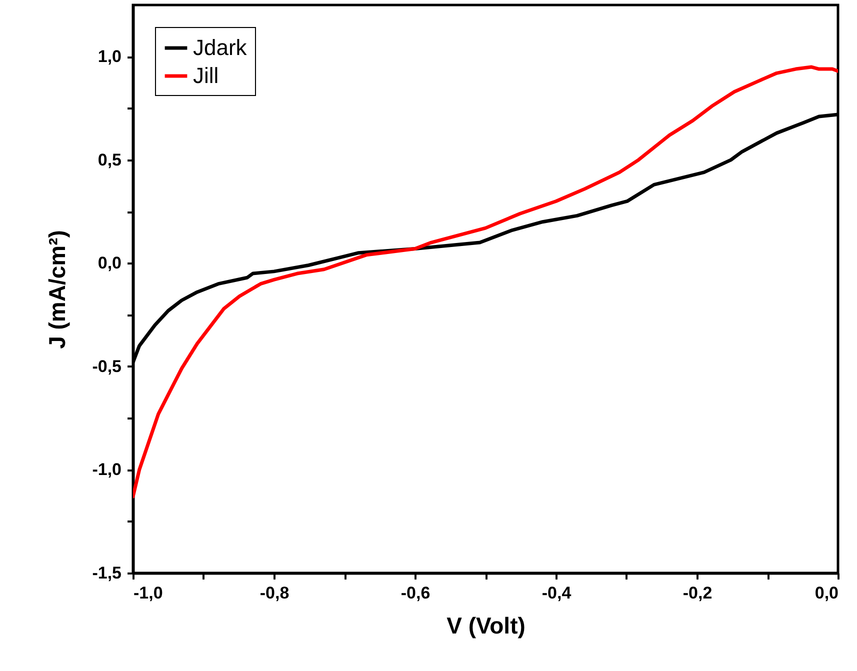 The image size is (857, 671). I want to click on y-tick-label: -1,0, so click(107, 470).